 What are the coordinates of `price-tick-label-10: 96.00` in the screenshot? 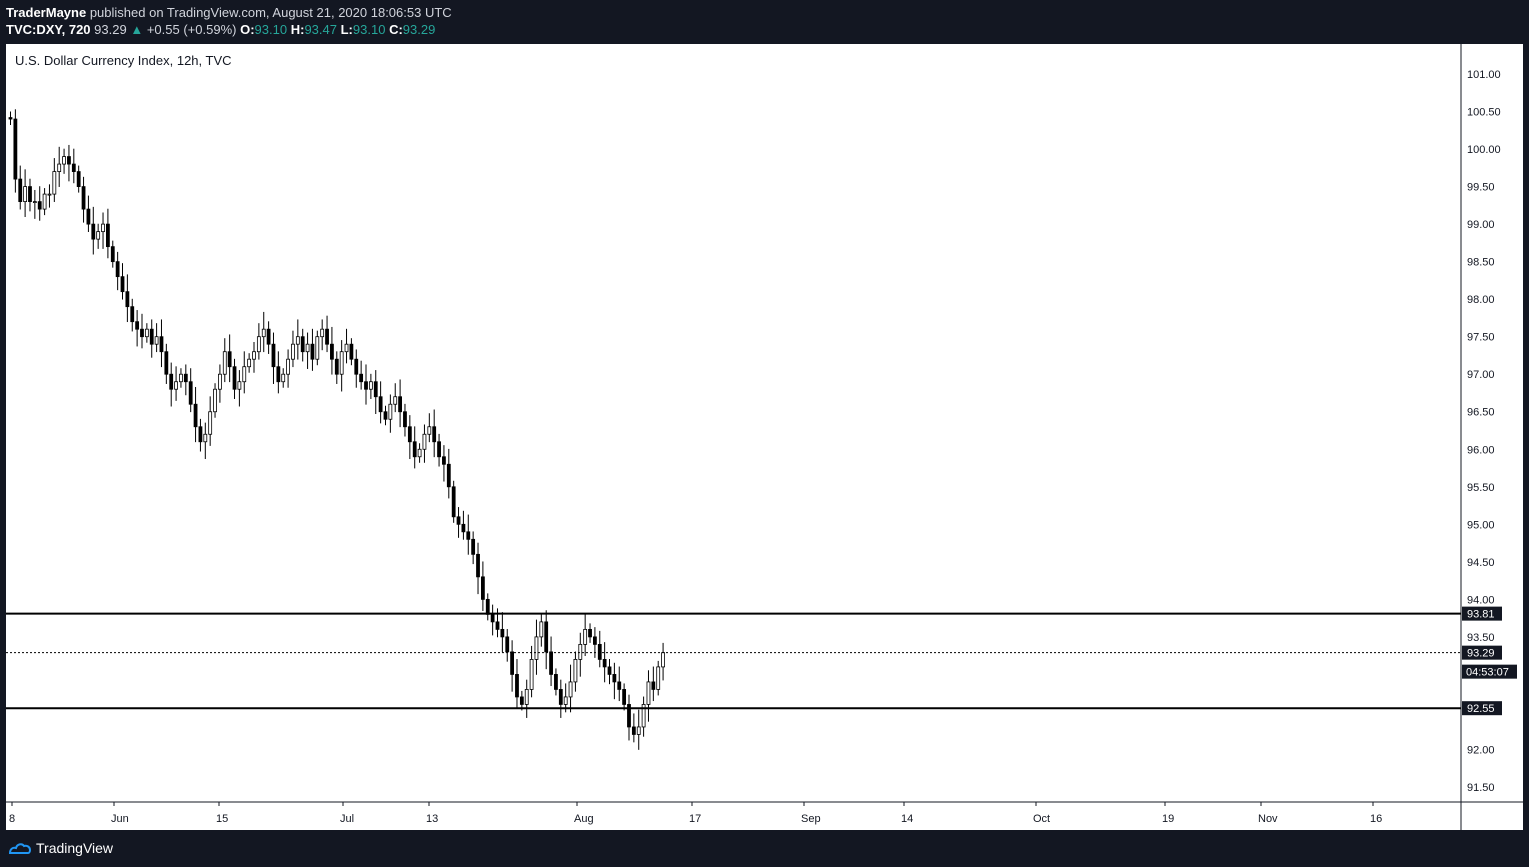 It's located at (1481, 450).